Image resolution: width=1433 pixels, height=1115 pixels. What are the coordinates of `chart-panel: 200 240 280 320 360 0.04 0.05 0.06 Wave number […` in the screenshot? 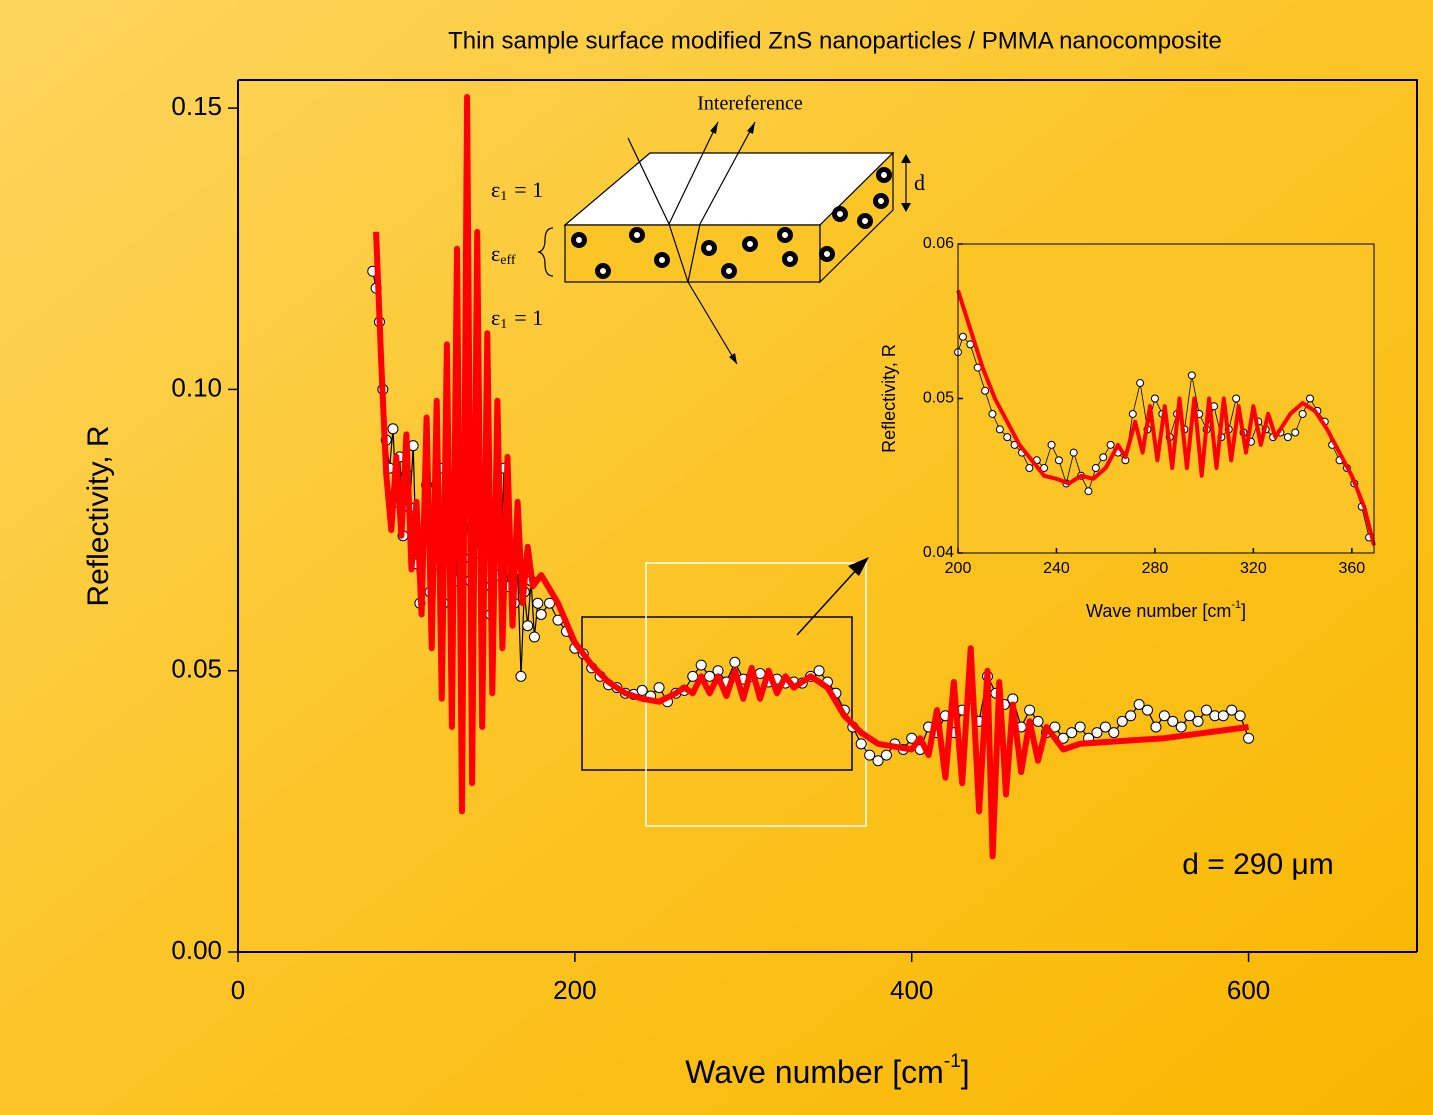 It's located at (1127, 428).